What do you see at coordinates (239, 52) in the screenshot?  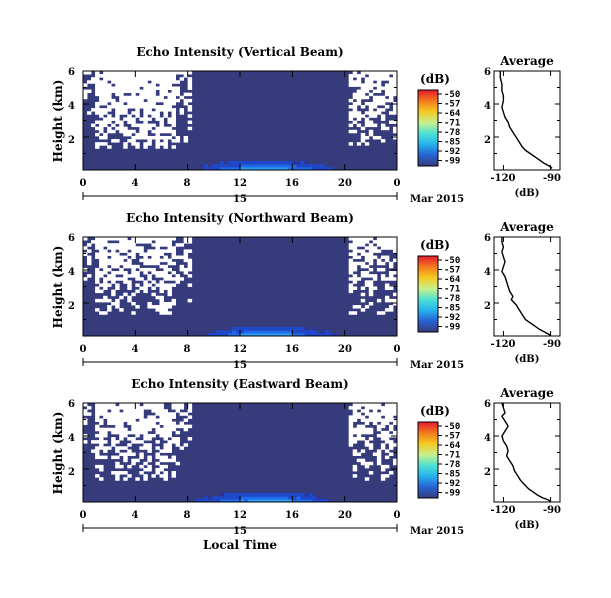 I see `panel-title: Echo Intensity (Vertical Beam)` at bounding box center [239, 52].